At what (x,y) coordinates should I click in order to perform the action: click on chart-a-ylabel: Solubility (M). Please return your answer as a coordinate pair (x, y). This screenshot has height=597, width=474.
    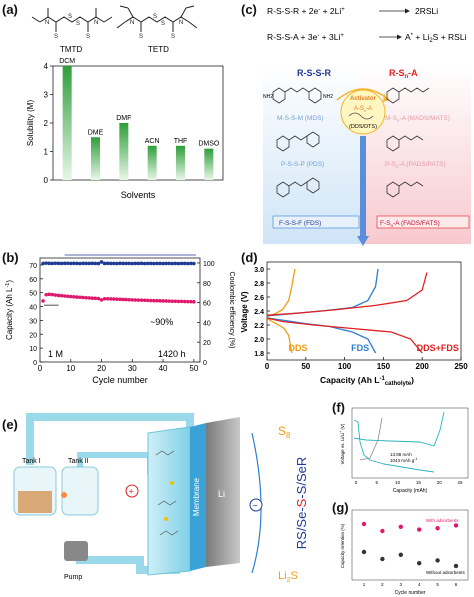
    Looking at the image, I should click on (30, 123).